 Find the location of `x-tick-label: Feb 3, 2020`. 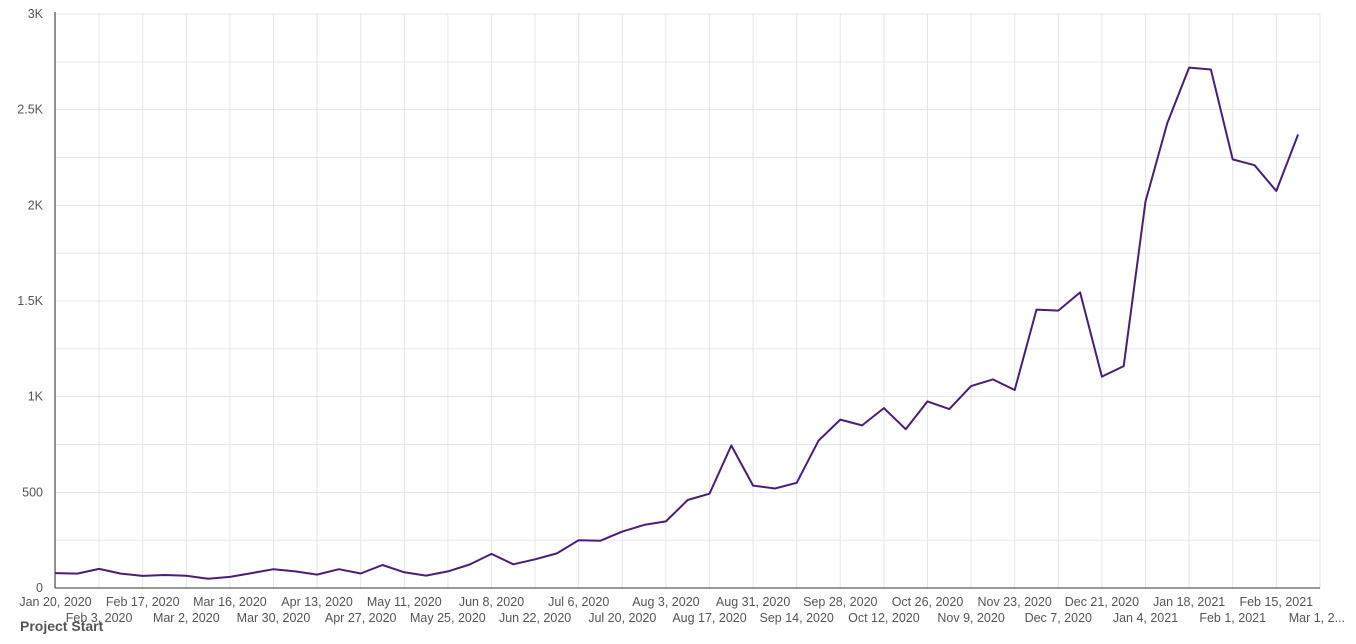

x-tick-label: Feb 3, 2020 is located at coordinates (99, 618).